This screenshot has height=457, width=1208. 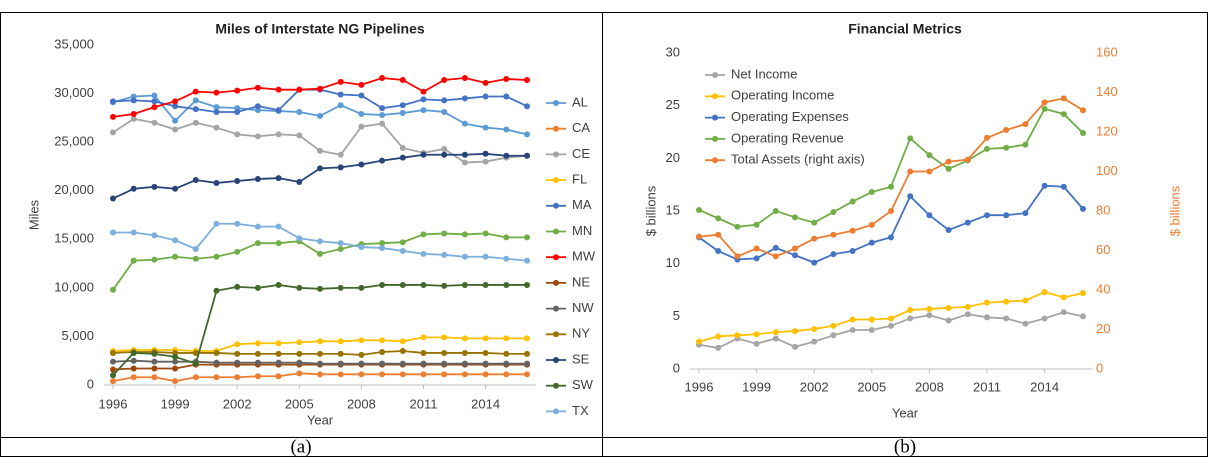 What do you see at coordinates (1107, 130) in the screenshot?
I see `y2-tick-label: 120` at bounding box center [1107, 130].